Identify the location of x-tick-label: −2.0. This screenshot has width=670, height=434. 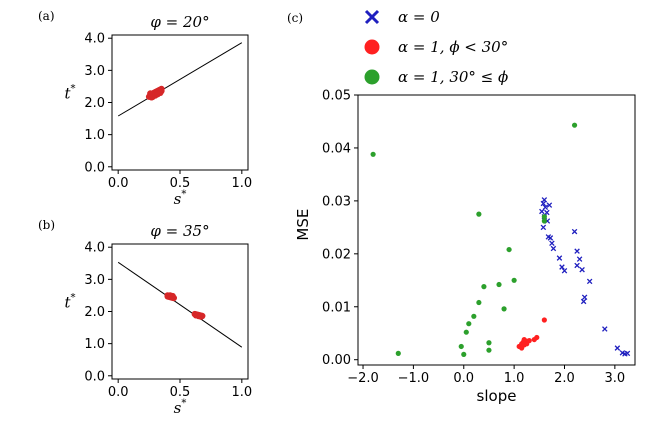
(363, 378).